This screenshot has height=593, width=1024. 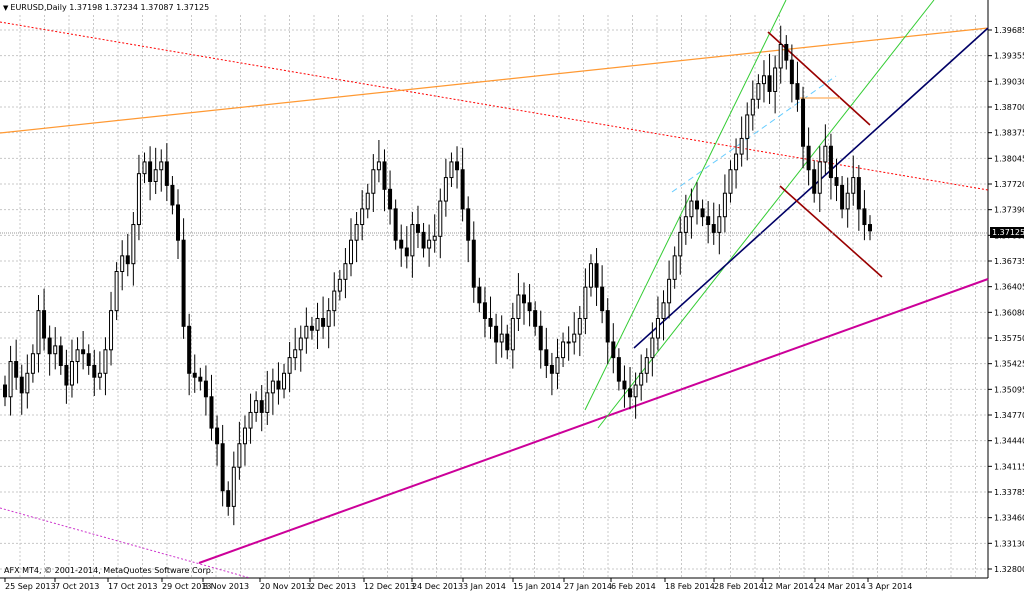 I want to click on wedge-lower-line, so click(x=831, y=231).